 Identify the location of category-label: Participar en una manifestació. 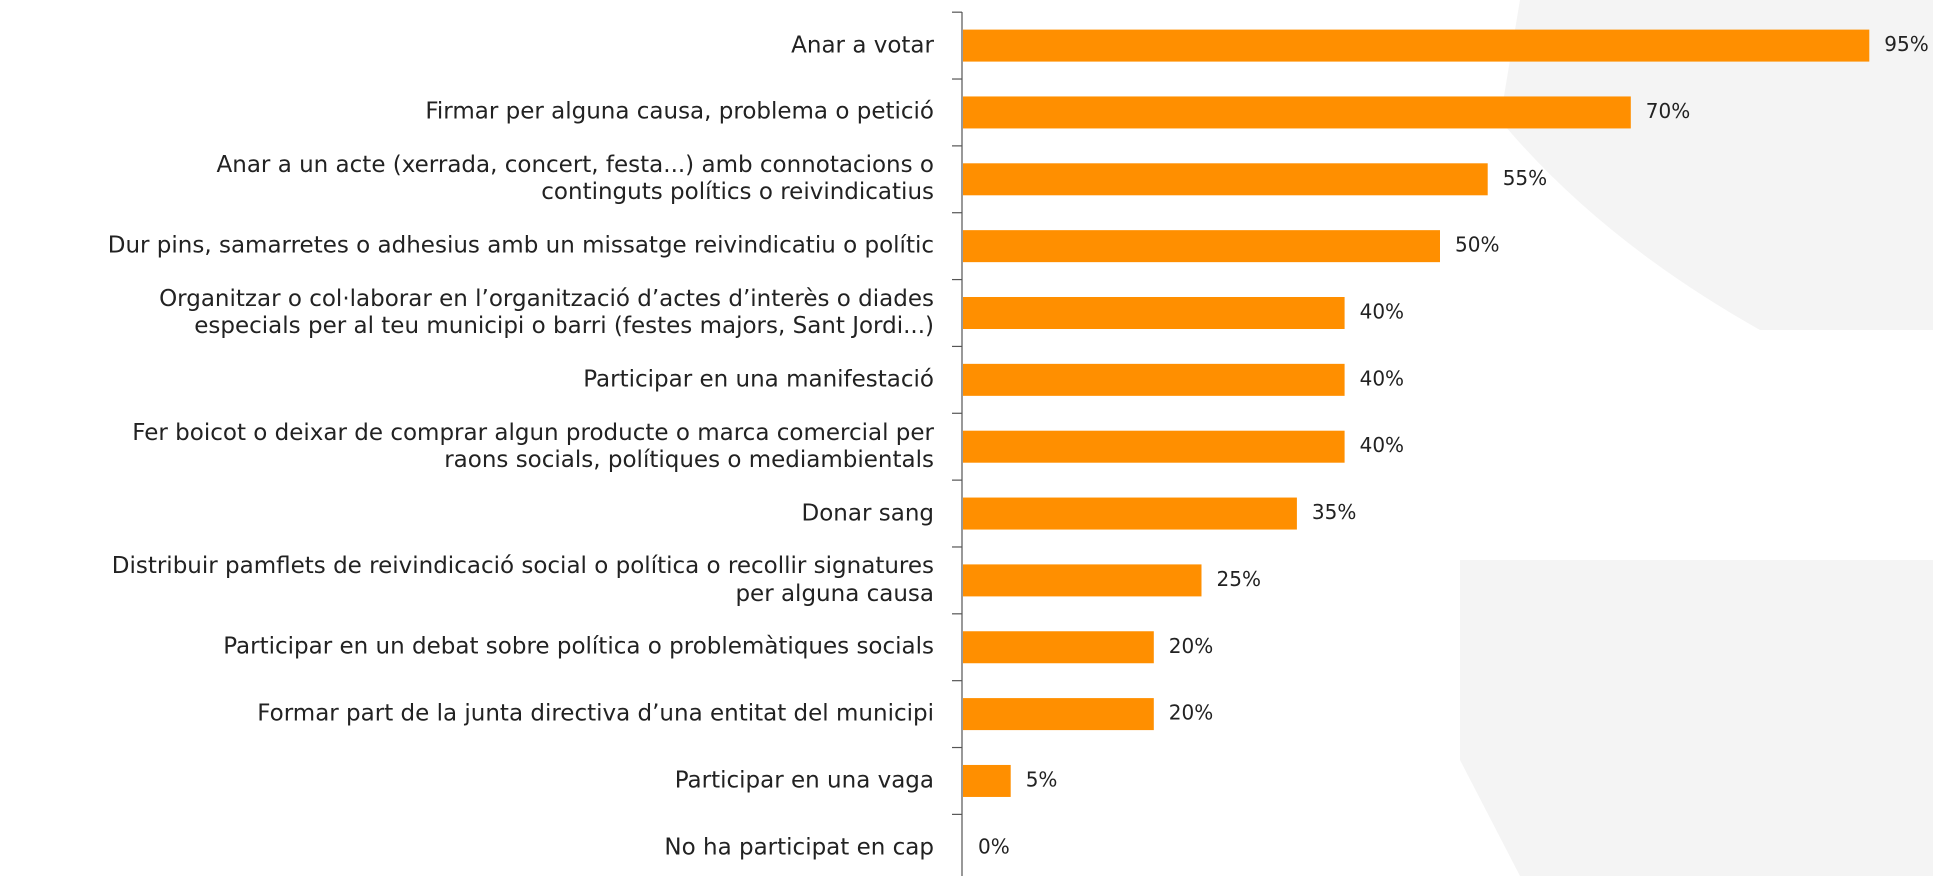
(758, 379).